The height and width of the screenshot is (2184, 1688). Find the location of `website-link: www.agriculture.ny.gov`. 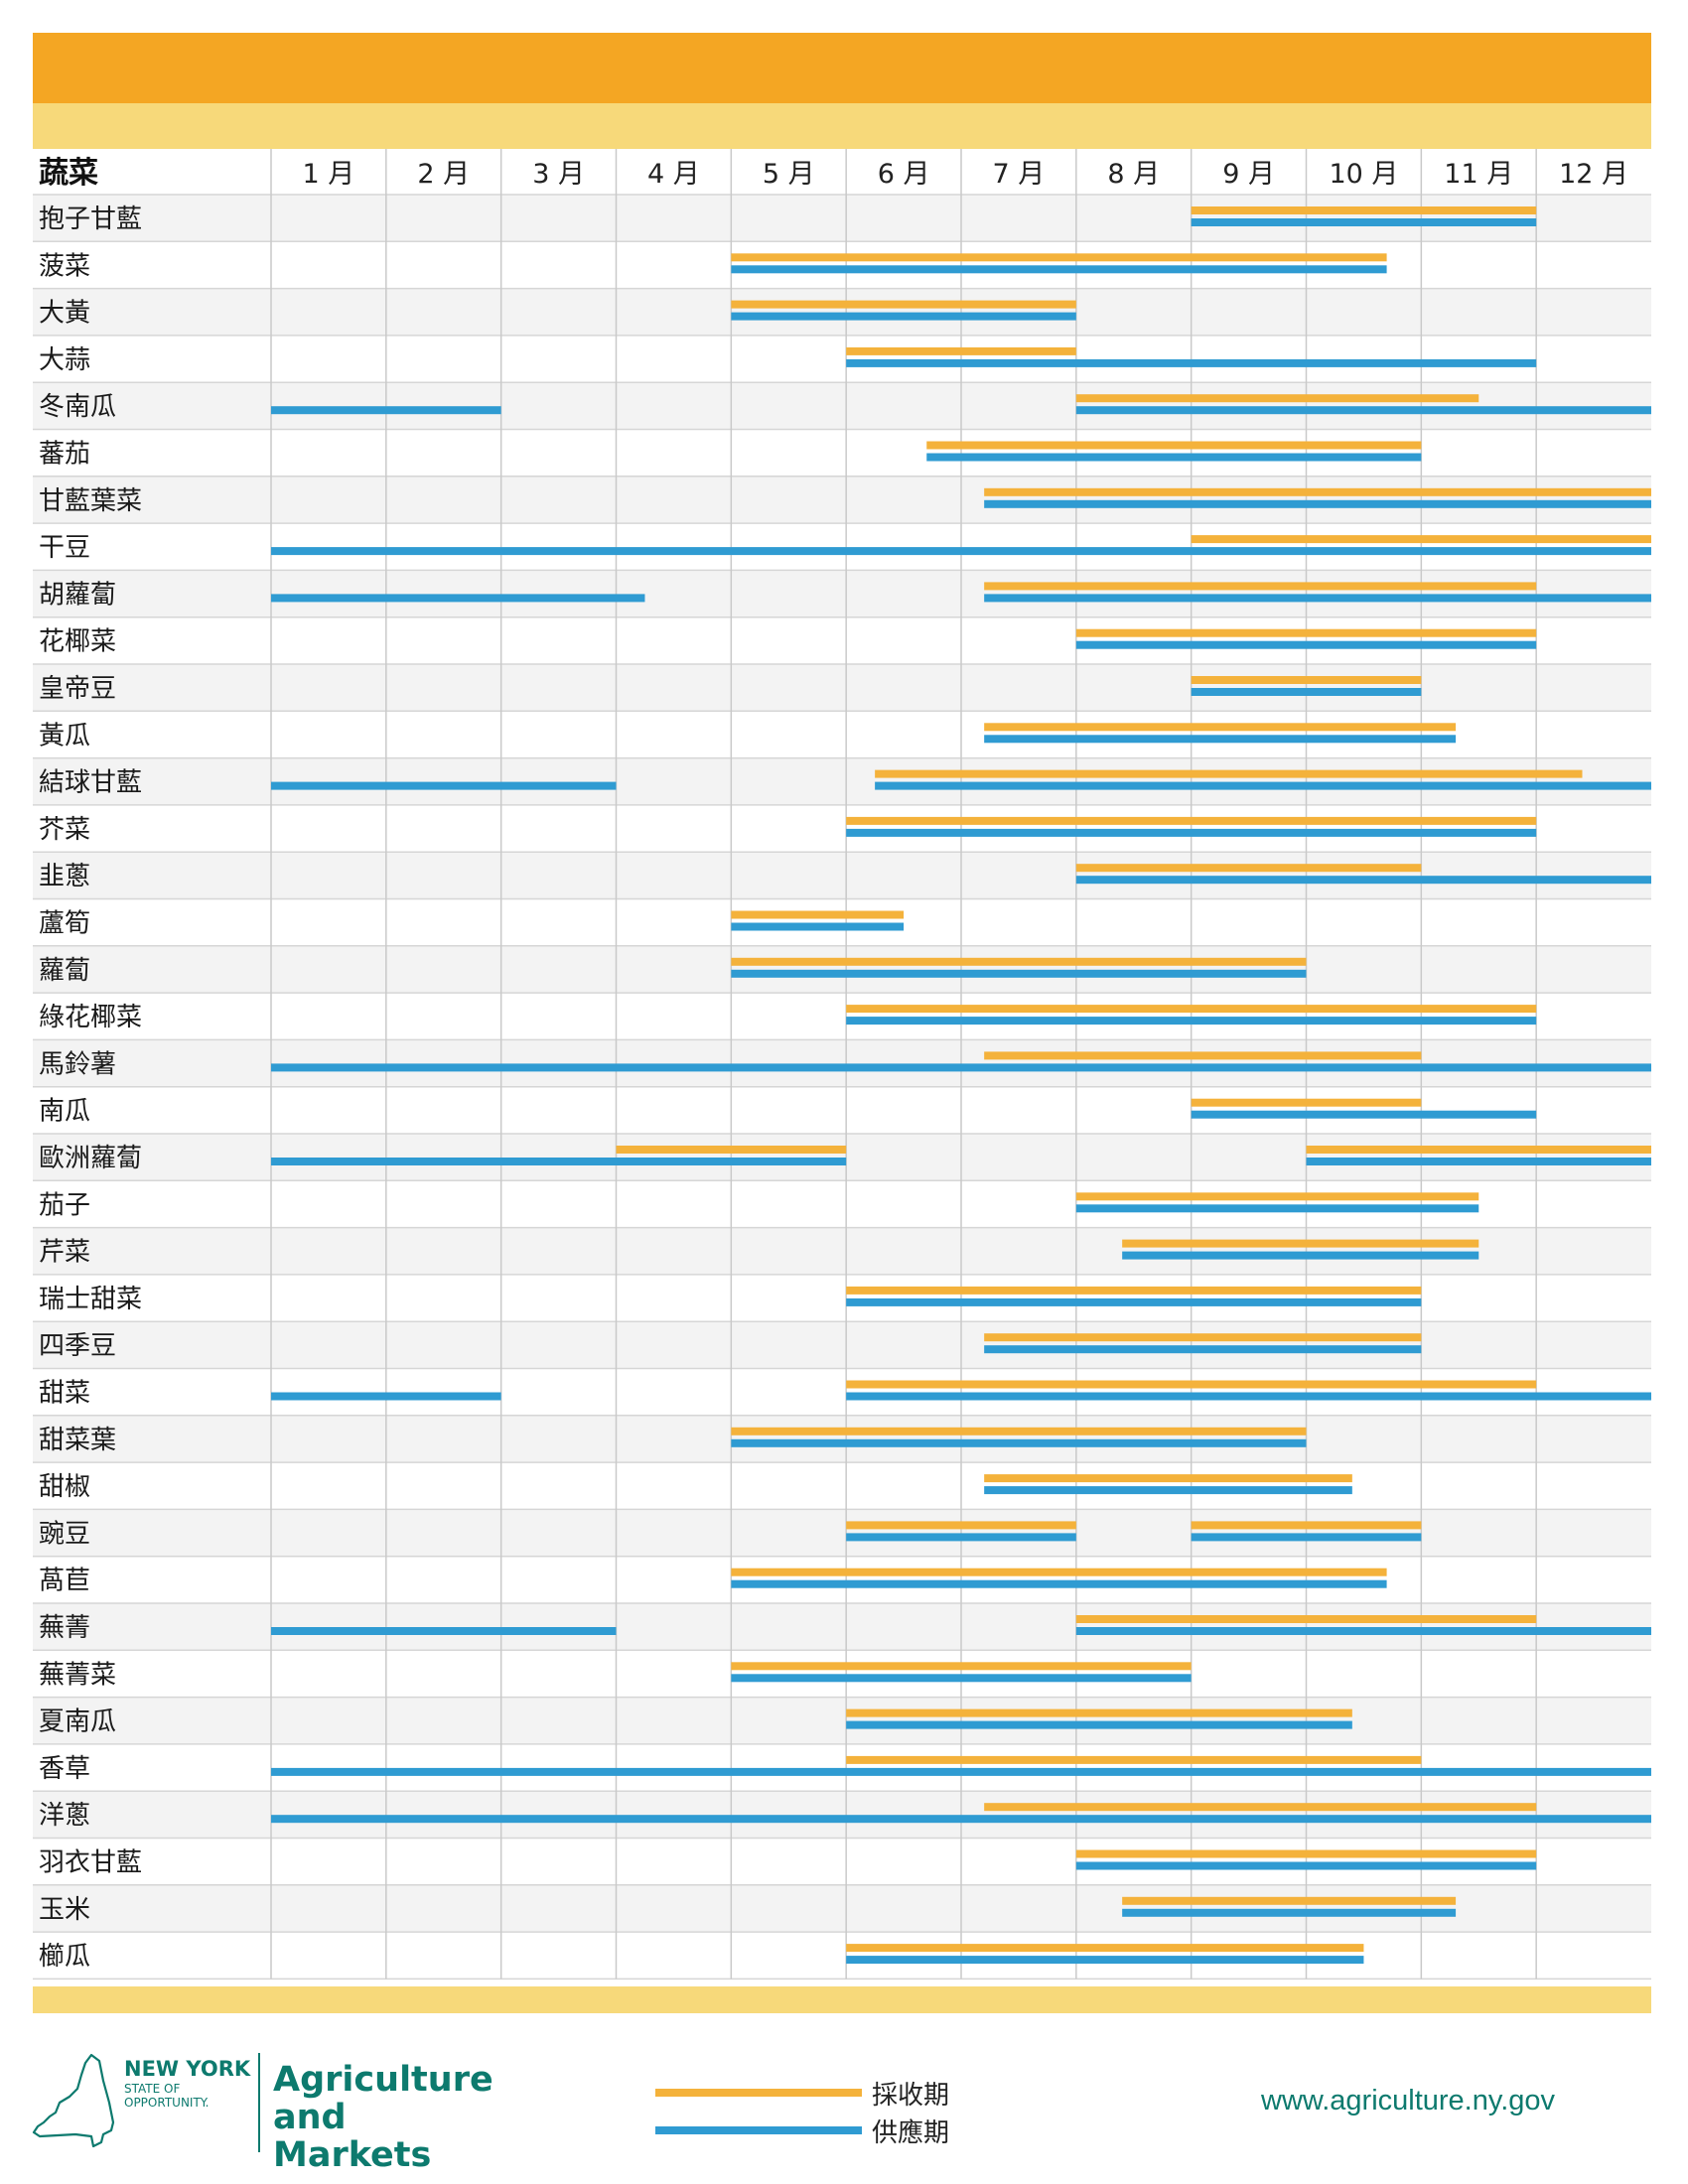

website-link: www.agriculture.ny.gov is located at coordinates (1408, 2100).